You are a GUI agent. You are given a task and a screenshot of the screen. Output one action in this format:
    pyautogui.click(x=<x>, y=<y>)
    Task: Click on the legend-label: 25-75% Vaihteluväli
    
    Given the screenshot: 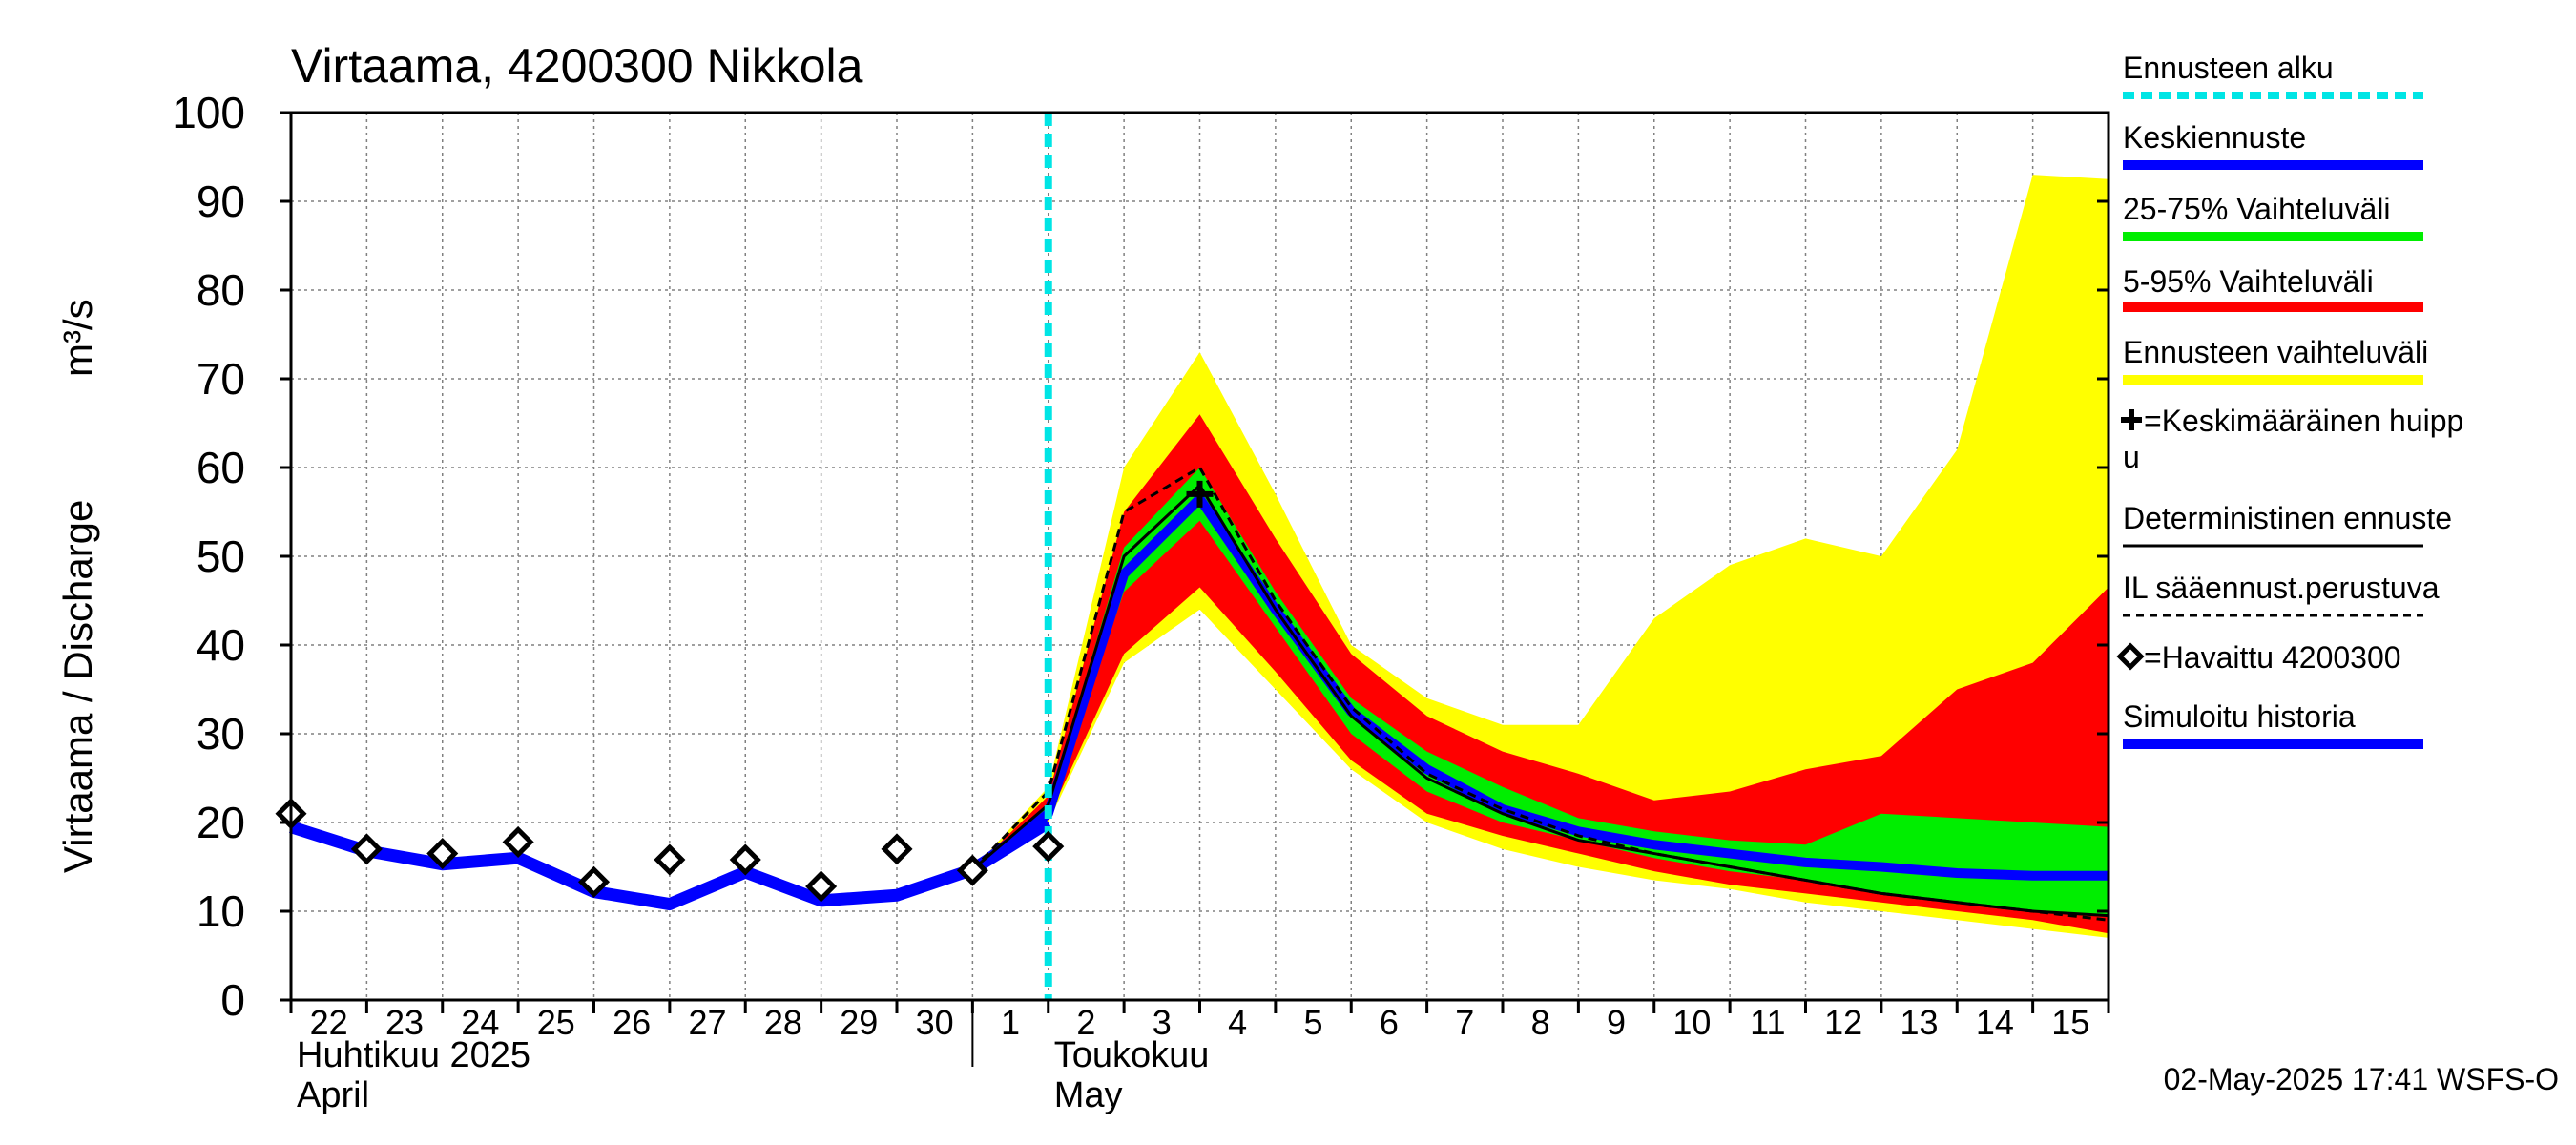 What is the action you would take?
    pyautogui.click(x=2256, y=209)
    